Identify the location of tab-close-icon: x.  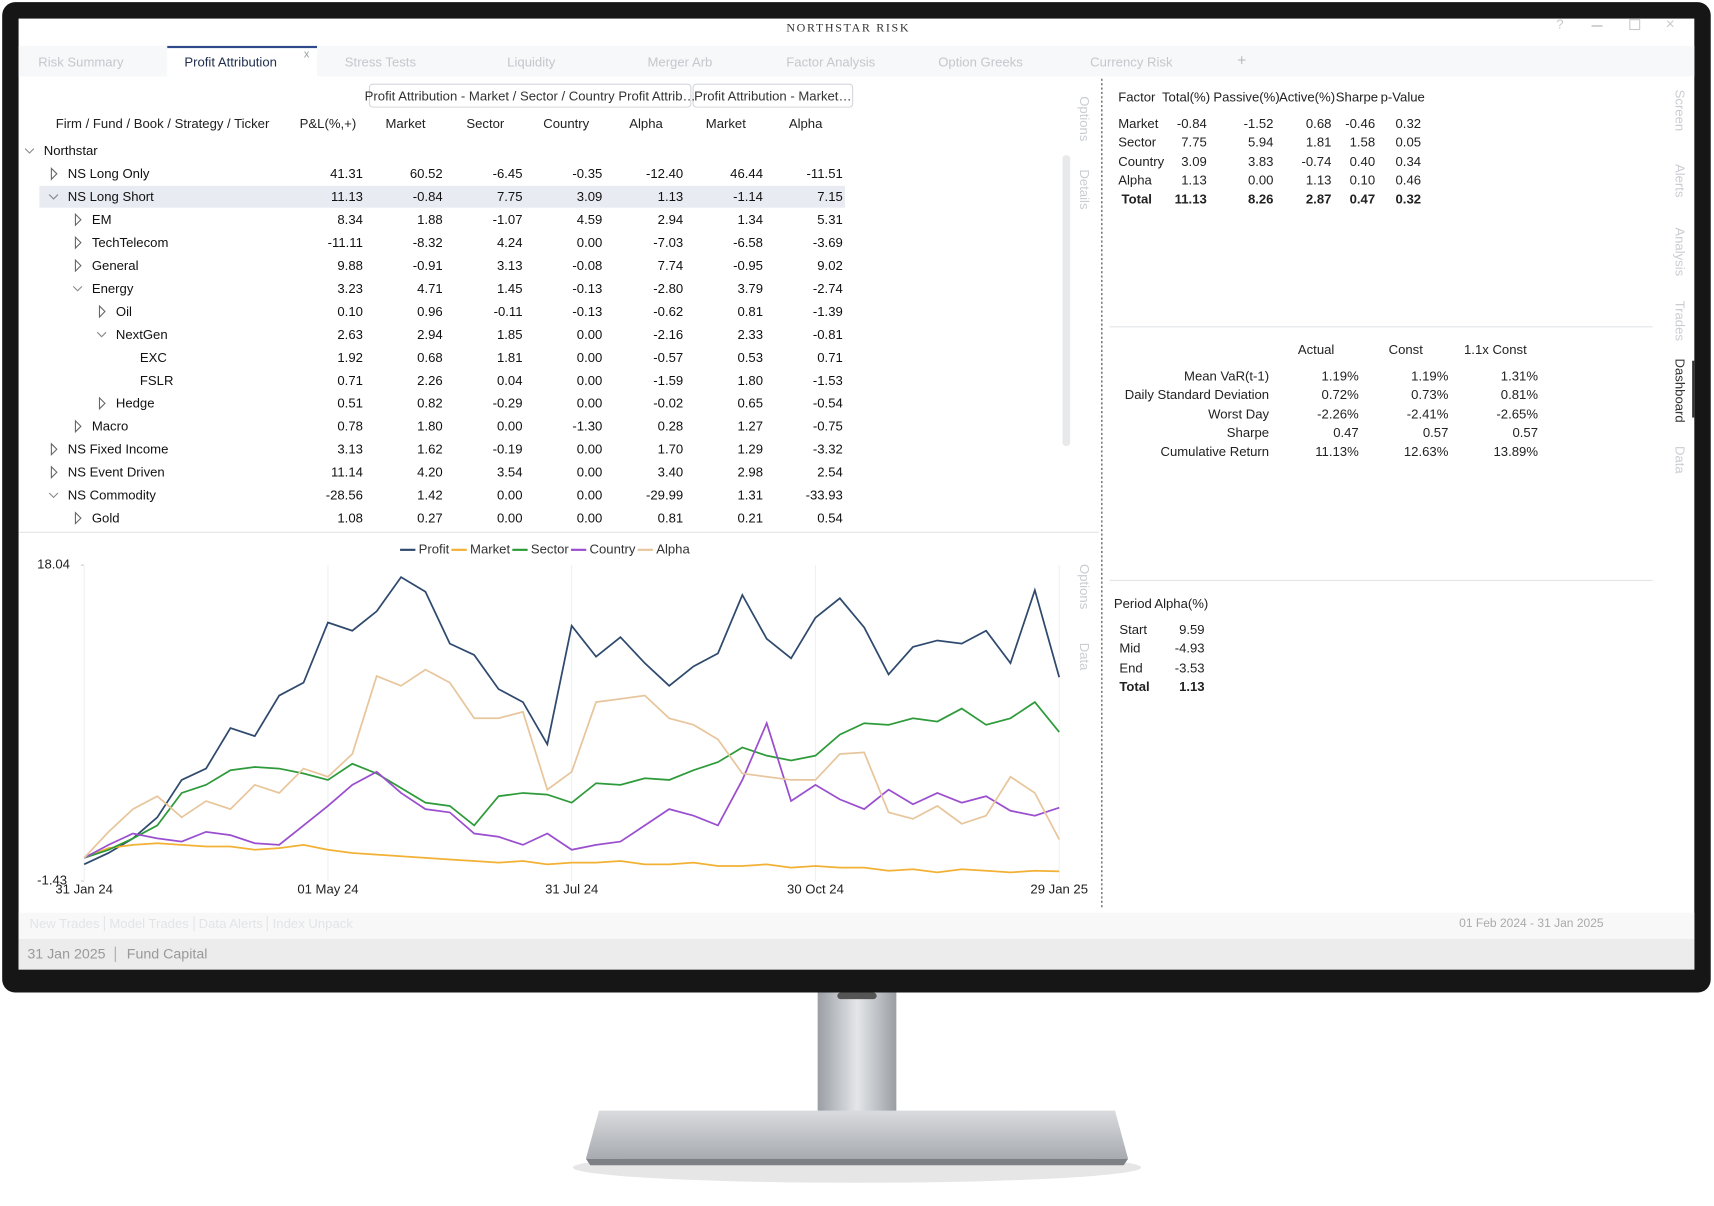
(307, 55).